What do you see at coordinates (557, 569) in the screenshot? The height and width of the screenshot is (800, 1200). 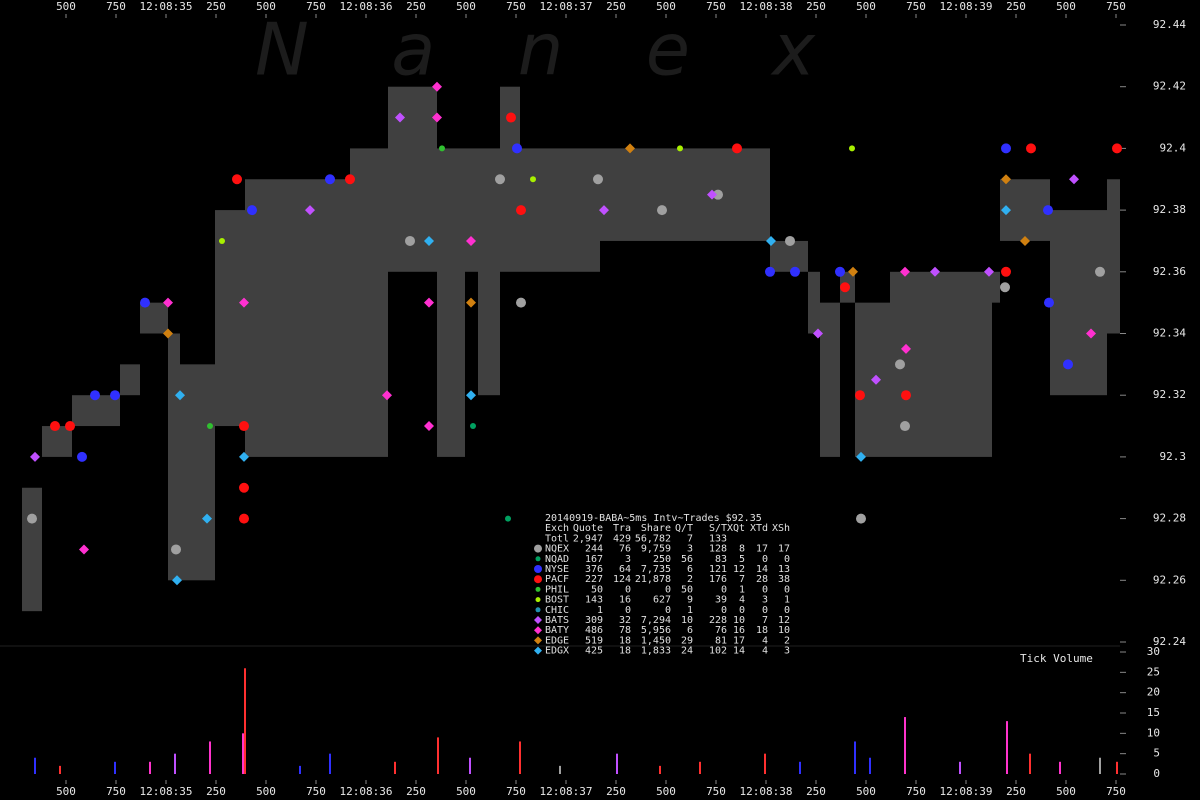 I see `row-label: NYSE` at bounding box center [557, 569].